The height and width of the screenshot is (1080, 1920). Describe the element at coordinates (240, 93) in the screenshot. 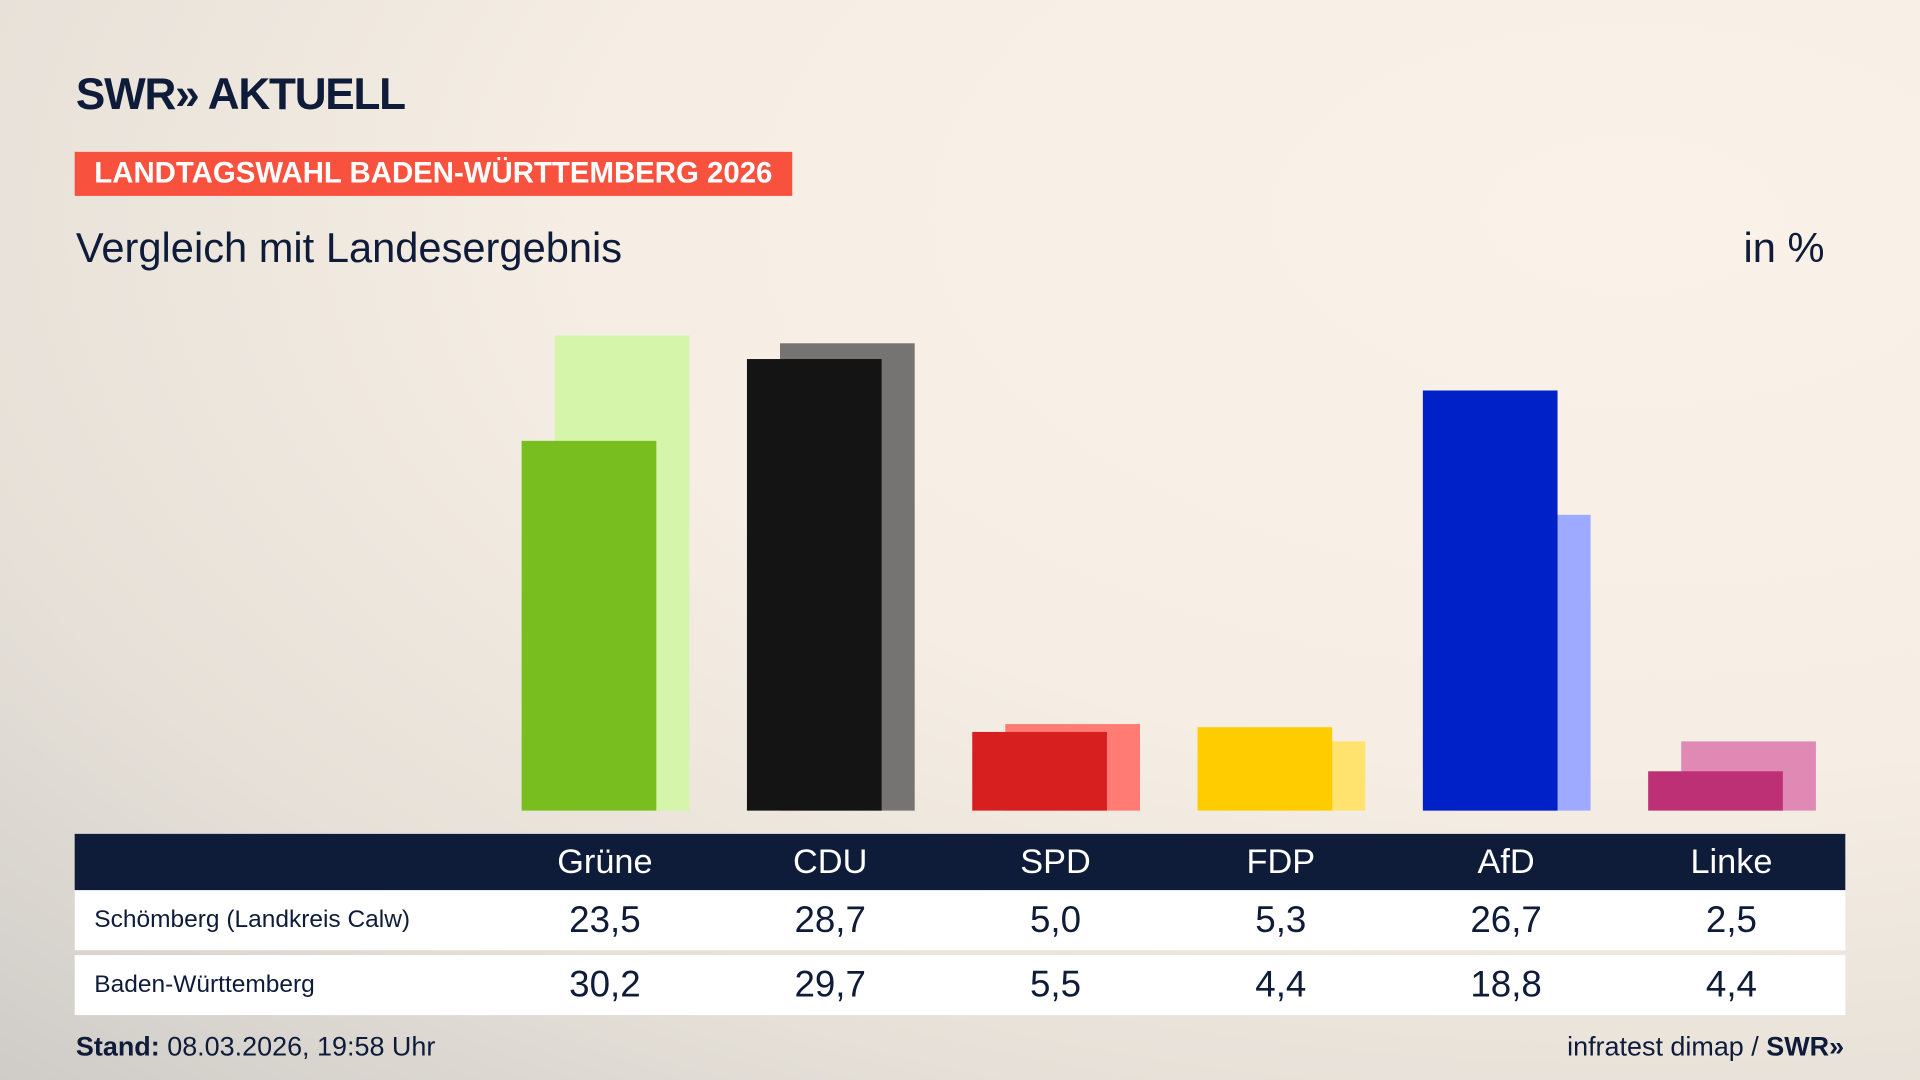

I see `swr-aktuell-logo: SWR» AKTUELL` at that location.